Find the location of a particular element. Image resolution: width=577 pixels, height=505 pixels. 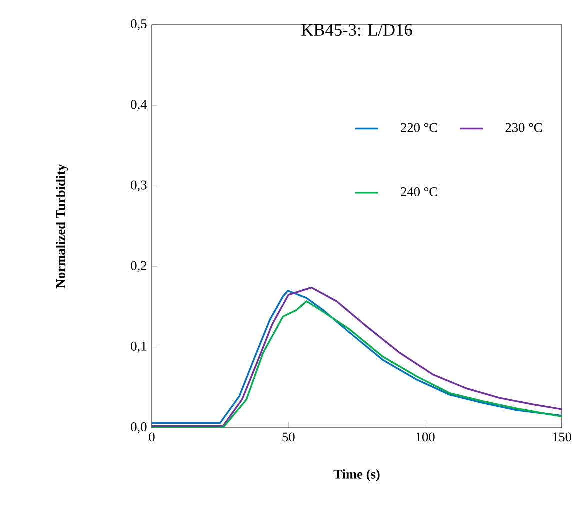

chart-title: KB45-3: L/D16 is located at coordinates (357, 30).